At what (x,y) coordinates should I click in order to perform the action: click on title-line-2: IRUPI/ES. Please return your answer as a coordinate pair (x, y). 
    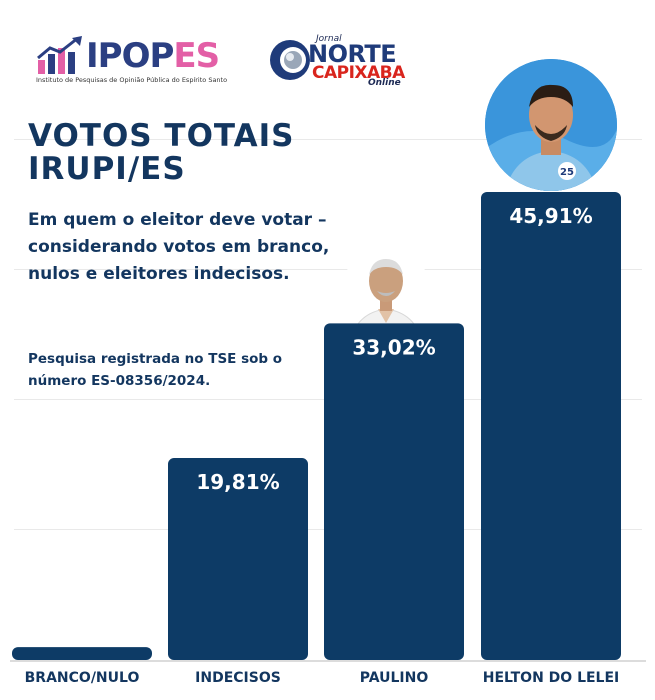
    Looking at the image, I should click on (107, 169).